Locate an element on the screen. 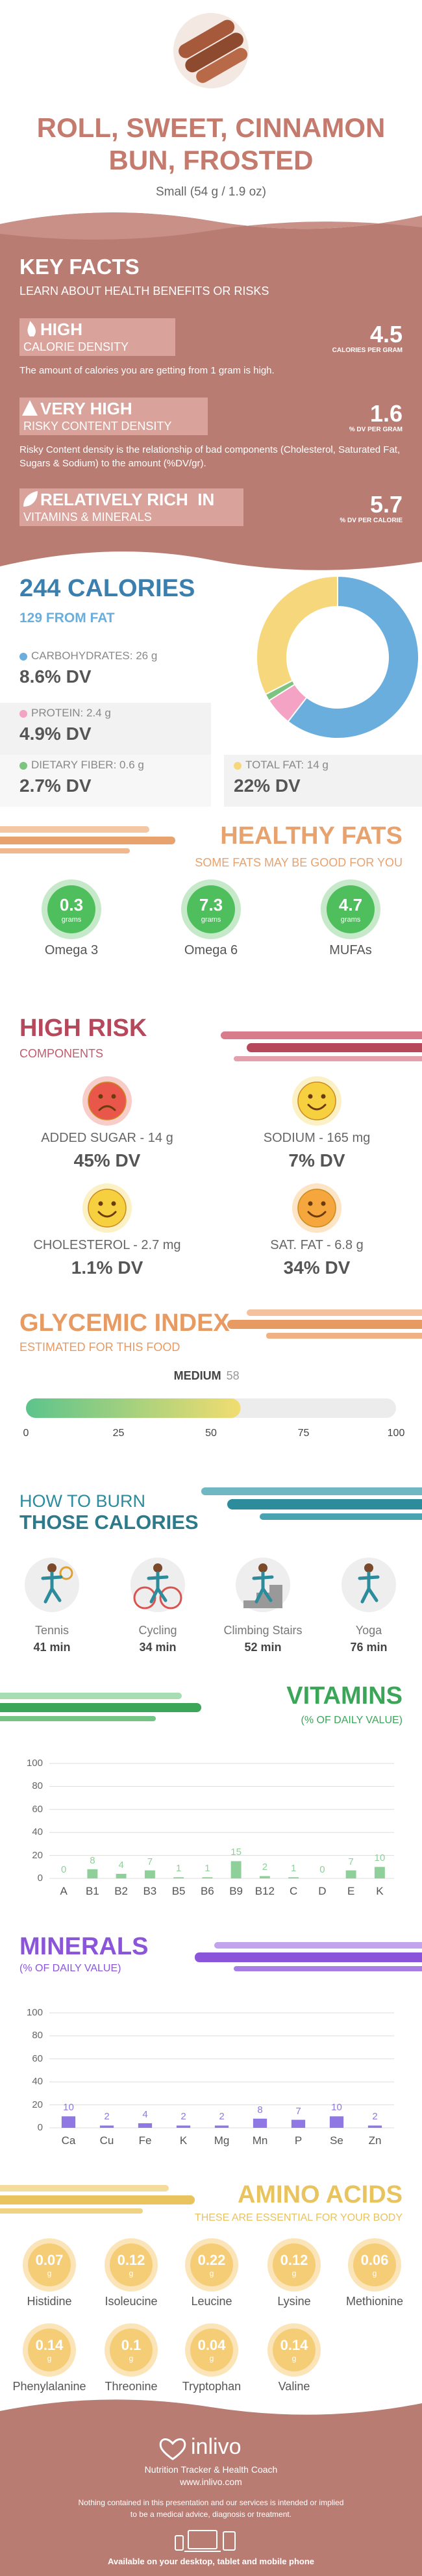  fact-name: CALORIE DENSITY is located at coordinates (76, 346).